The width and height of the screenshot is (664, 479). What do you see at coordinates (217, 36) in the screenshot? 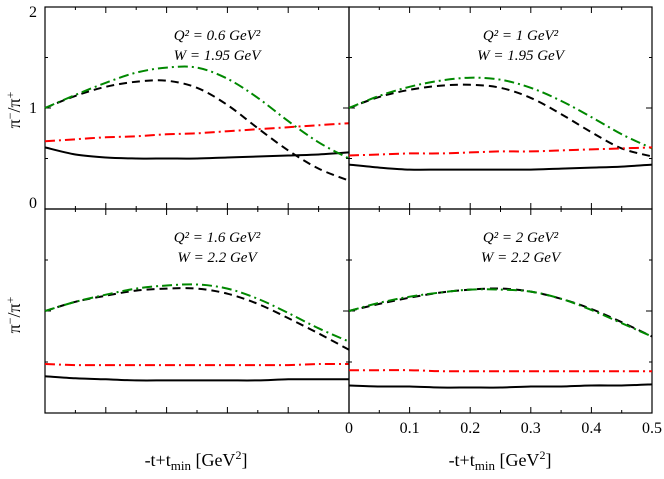
I see `panel-annotation: Q² = 0.6 GeV²` at bounding box center [217, 36].